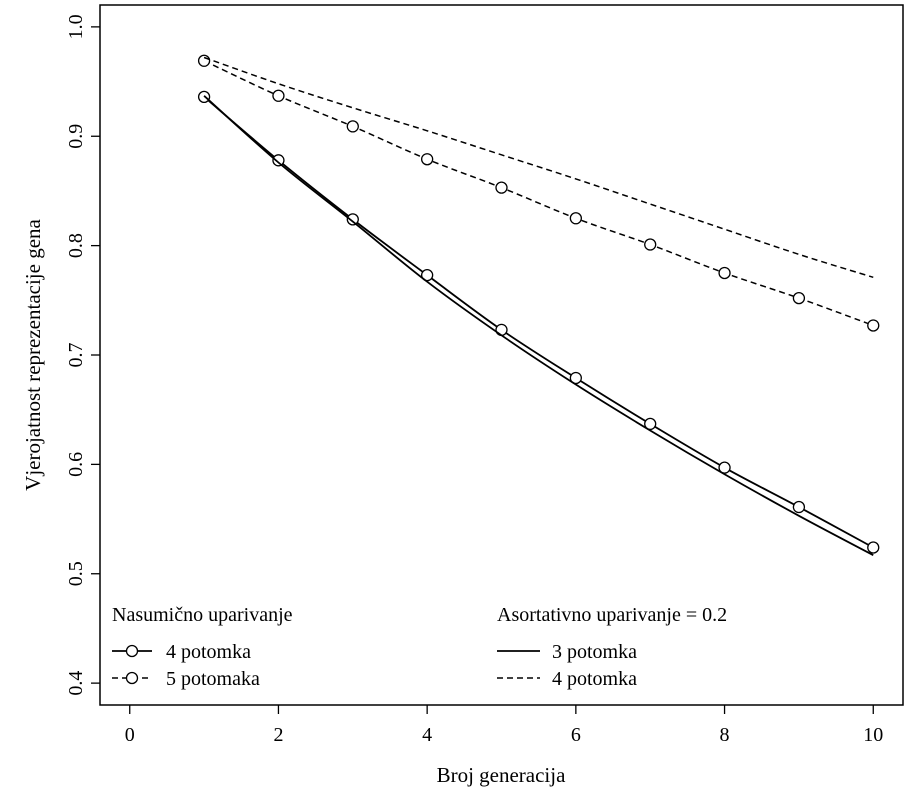 The image size is (906, 797). I want to click on y-axis: 0.4 0.5 0.6 0.7 0.8 0.9 1.0, so click(82, 355).